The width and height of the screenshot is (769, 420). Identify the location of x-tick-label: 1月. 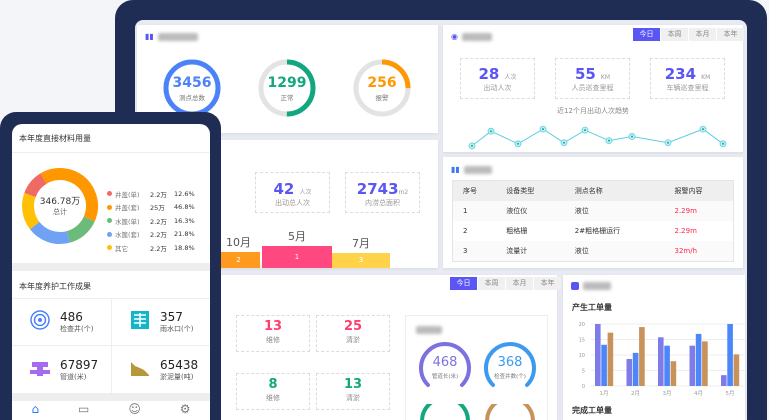
(604, 393).